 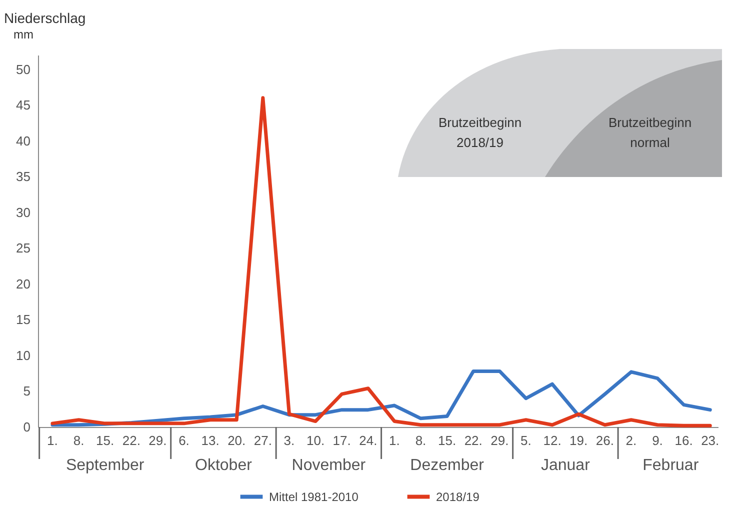 I want to click on y-tick-label: 25, so click(x=23, y=248).